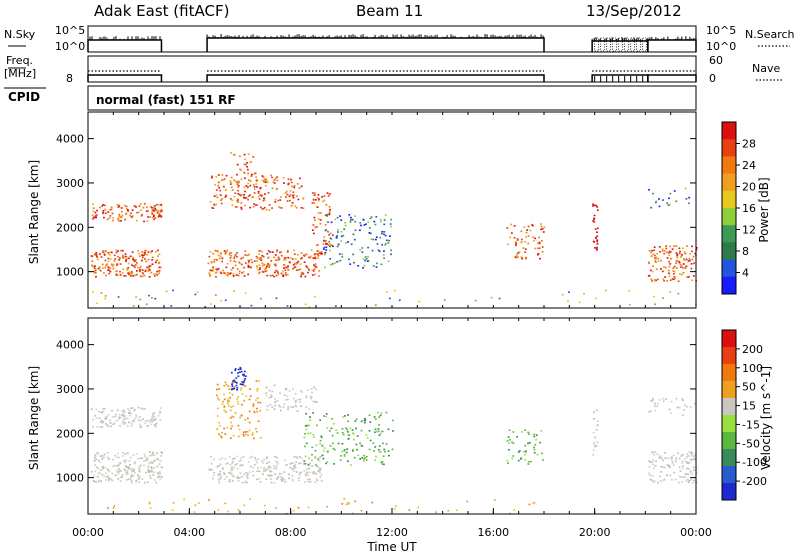 The height and width of the screenshot is (558, 800). What do you see at coordinates (749, 208) in the screenshot?
I see `colorbar-tick-label: 16` at bounding box center [749, 208].